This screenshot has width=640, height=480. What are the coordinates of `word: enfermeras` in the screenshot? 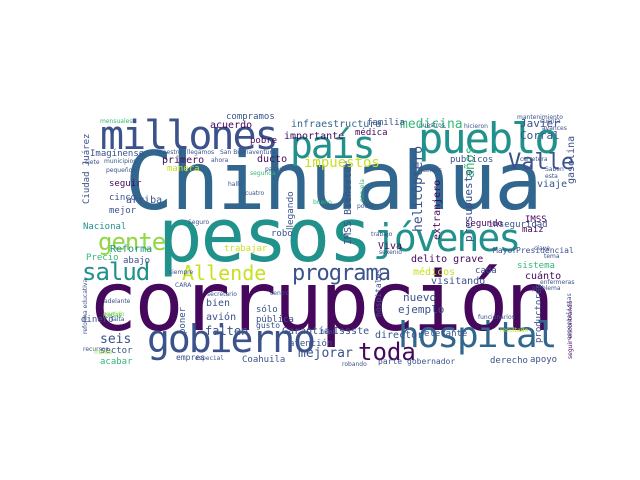 It's located at (557, 282).